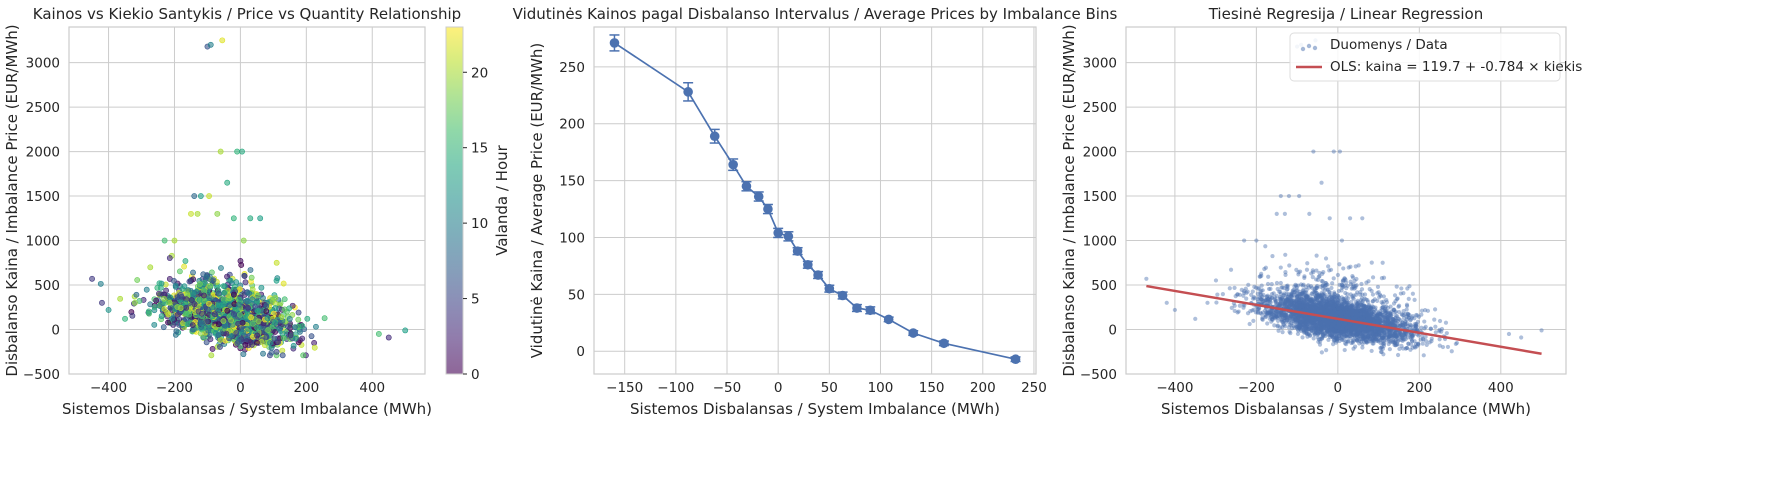  What do you see at coordinates (572, 125) in the screenshot?
I see `y-tick-label: 200` at bounding box center [572, 125].